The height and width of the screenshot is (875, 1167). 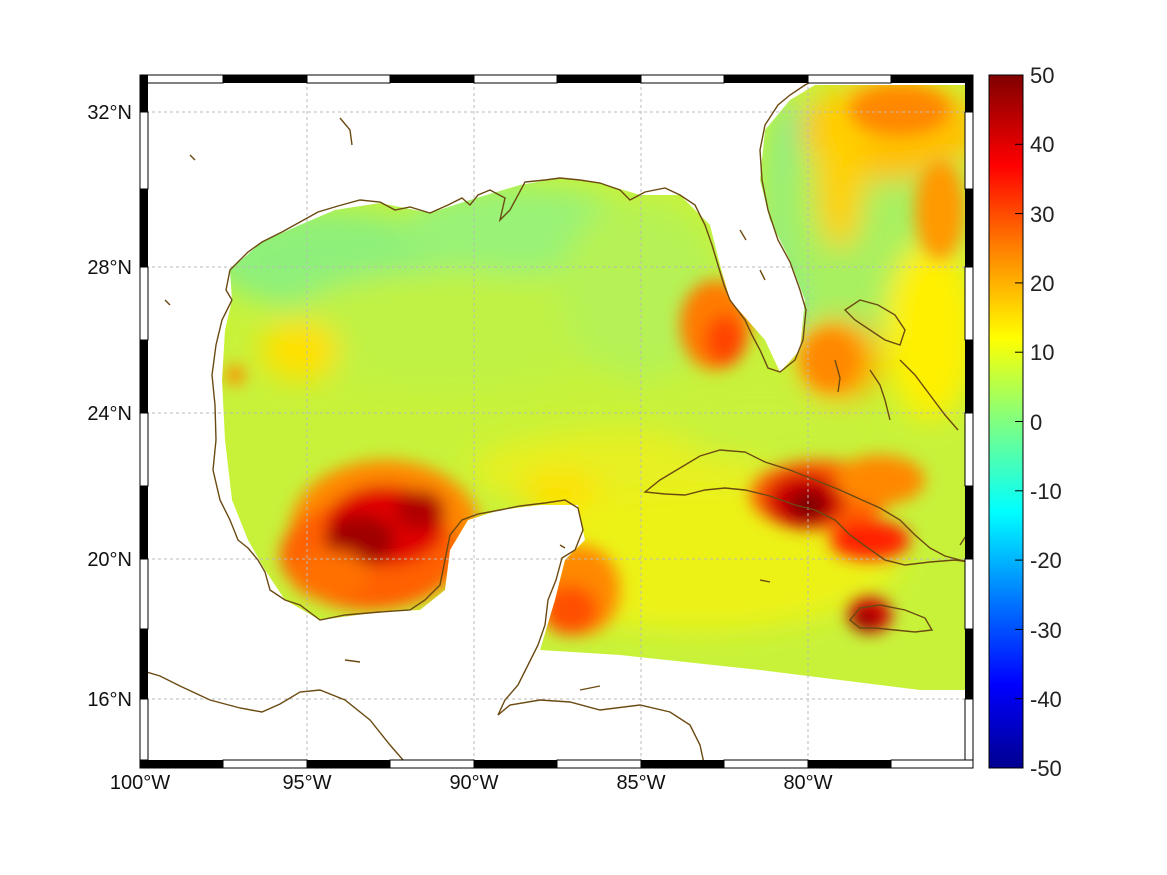 What do you see at coordinates (1046, 699) in the screenshot?
I see `colorbar-tick-label: -40` at bounding box center [1046, 699].